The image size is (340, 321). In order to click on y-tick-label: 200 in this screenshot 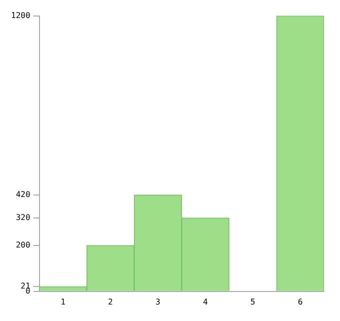, I will do `click(23, 245)`.